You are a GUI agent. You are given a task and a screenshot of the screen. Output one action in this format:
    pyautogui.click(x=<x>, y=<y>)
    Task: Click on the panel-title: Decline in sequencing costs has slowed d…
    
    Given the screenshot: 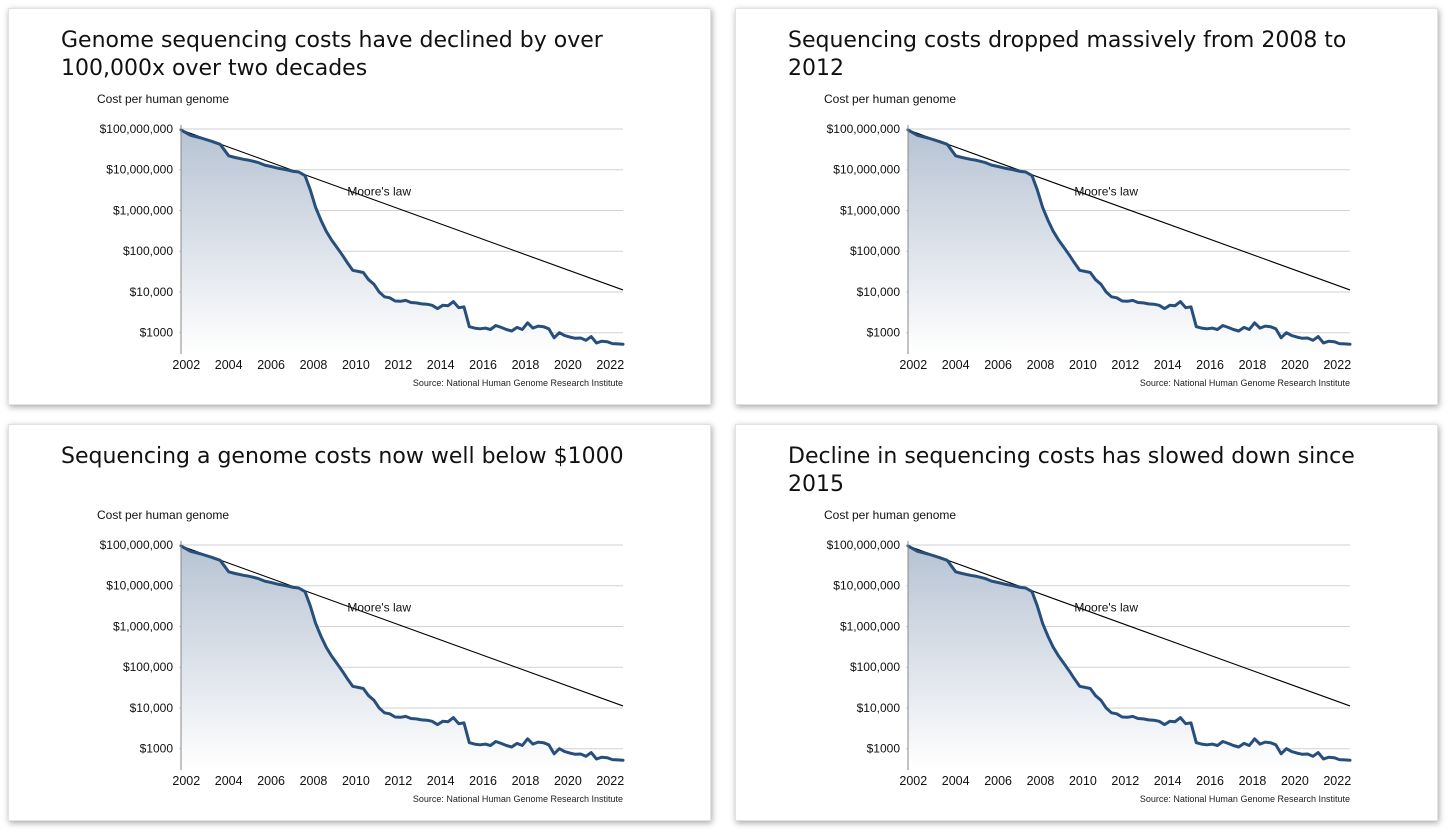 What is the action you would take?
    pyautogui.click(x=1071, y=470)
    